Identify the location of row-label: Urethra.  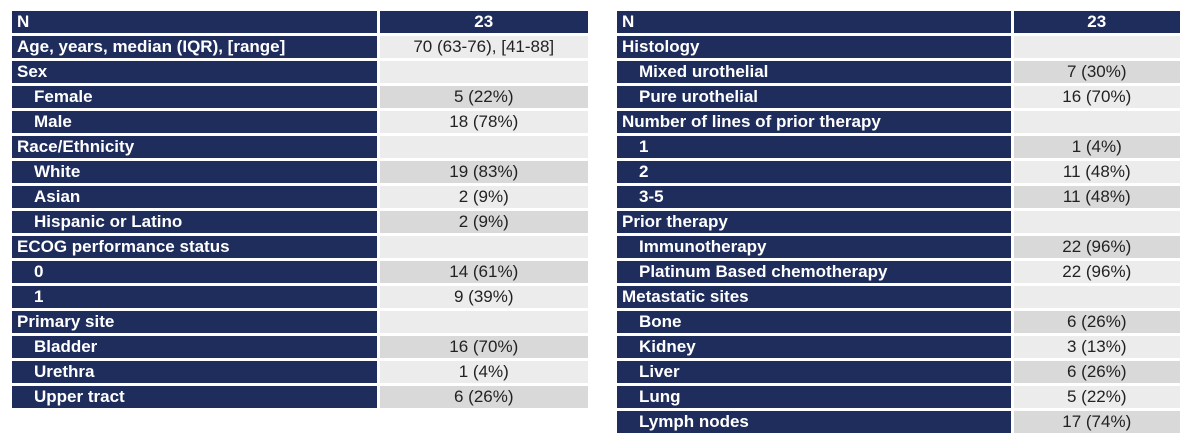
(196, 372).